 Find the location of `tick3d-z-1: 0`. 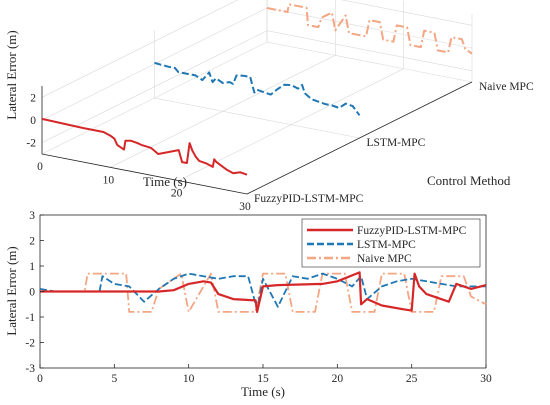

tick3d-z-1: 0 is located at coordinates (33, 121).